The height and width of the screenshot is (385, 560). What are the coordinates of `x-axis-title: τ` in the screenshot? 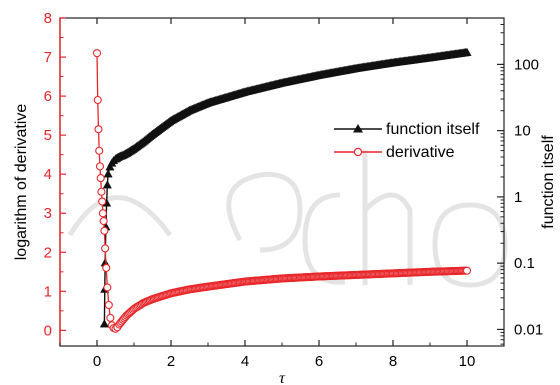 It's located at (282, 377).